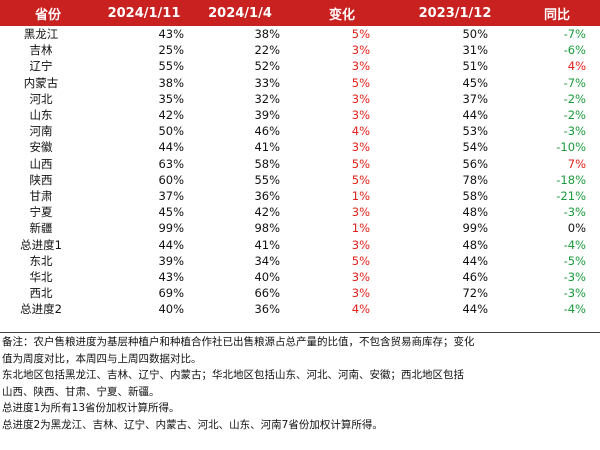 The height and width of the screenshot is (450, 600). I want to click on cell-2024-1-4: 39%, so click(267, 115).